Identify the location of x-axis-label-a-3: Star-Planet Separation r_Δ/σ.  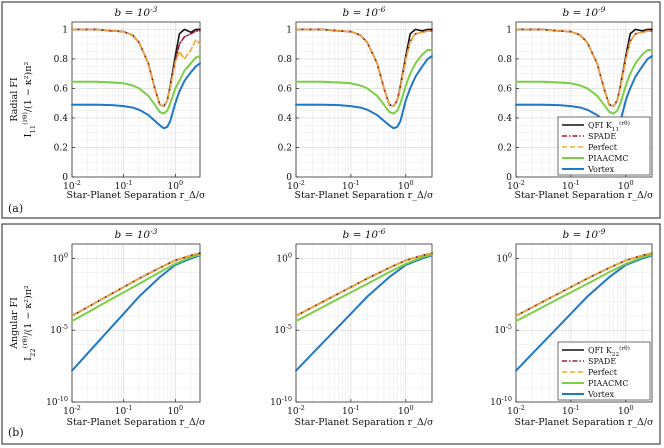
(584, 195).